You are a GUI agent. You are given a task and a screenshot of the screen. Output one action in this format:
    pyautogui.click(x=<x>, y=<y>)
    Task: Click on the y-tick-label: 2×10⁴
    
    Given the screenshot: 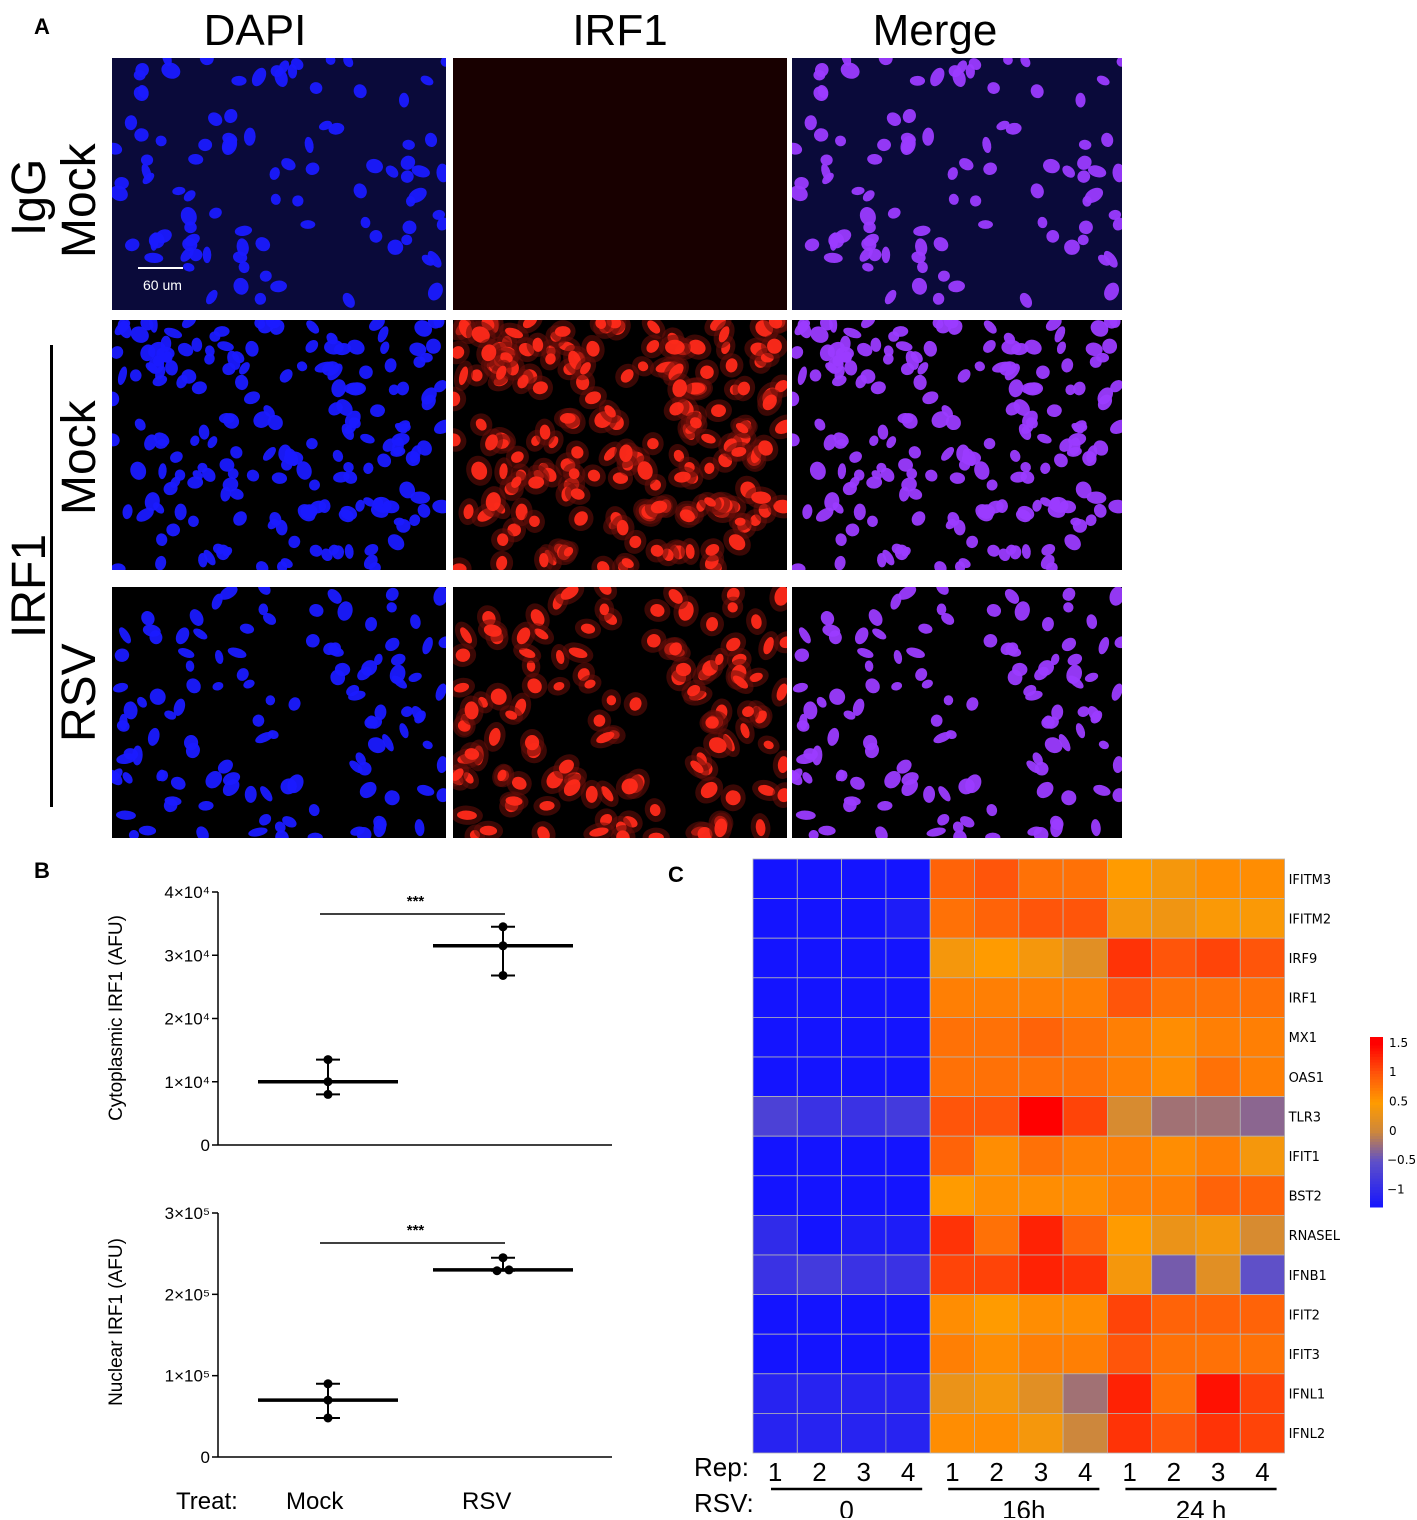 What is the action you would take?
    pyautogui.click(x=187, y=1019)
    